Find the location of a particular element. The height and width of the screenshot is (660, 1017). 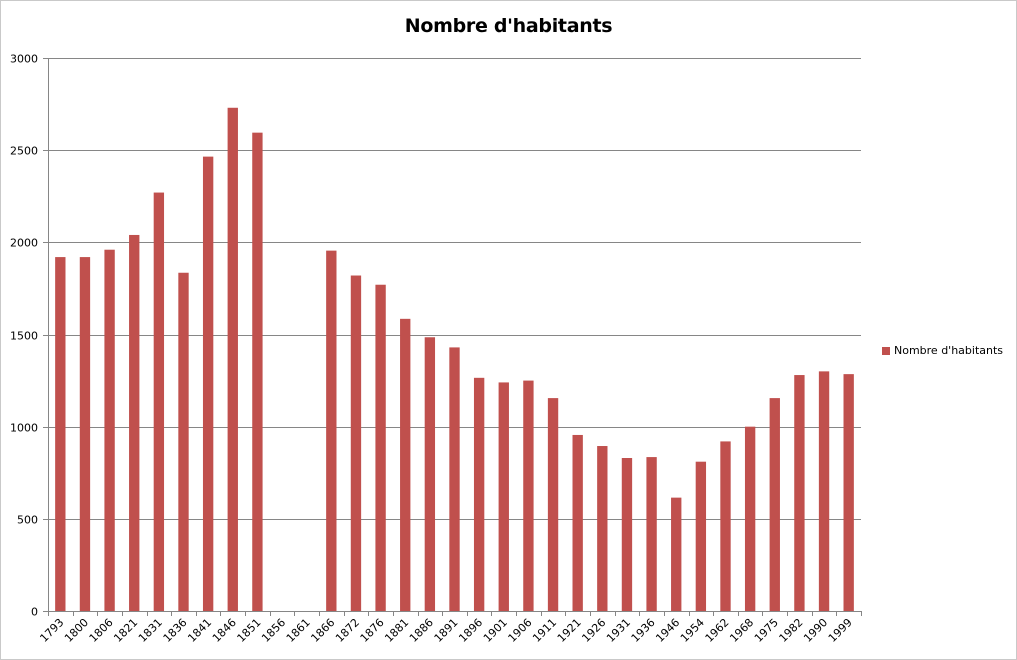

x-tick-label: 1931 is located at coordinates (618, 630).